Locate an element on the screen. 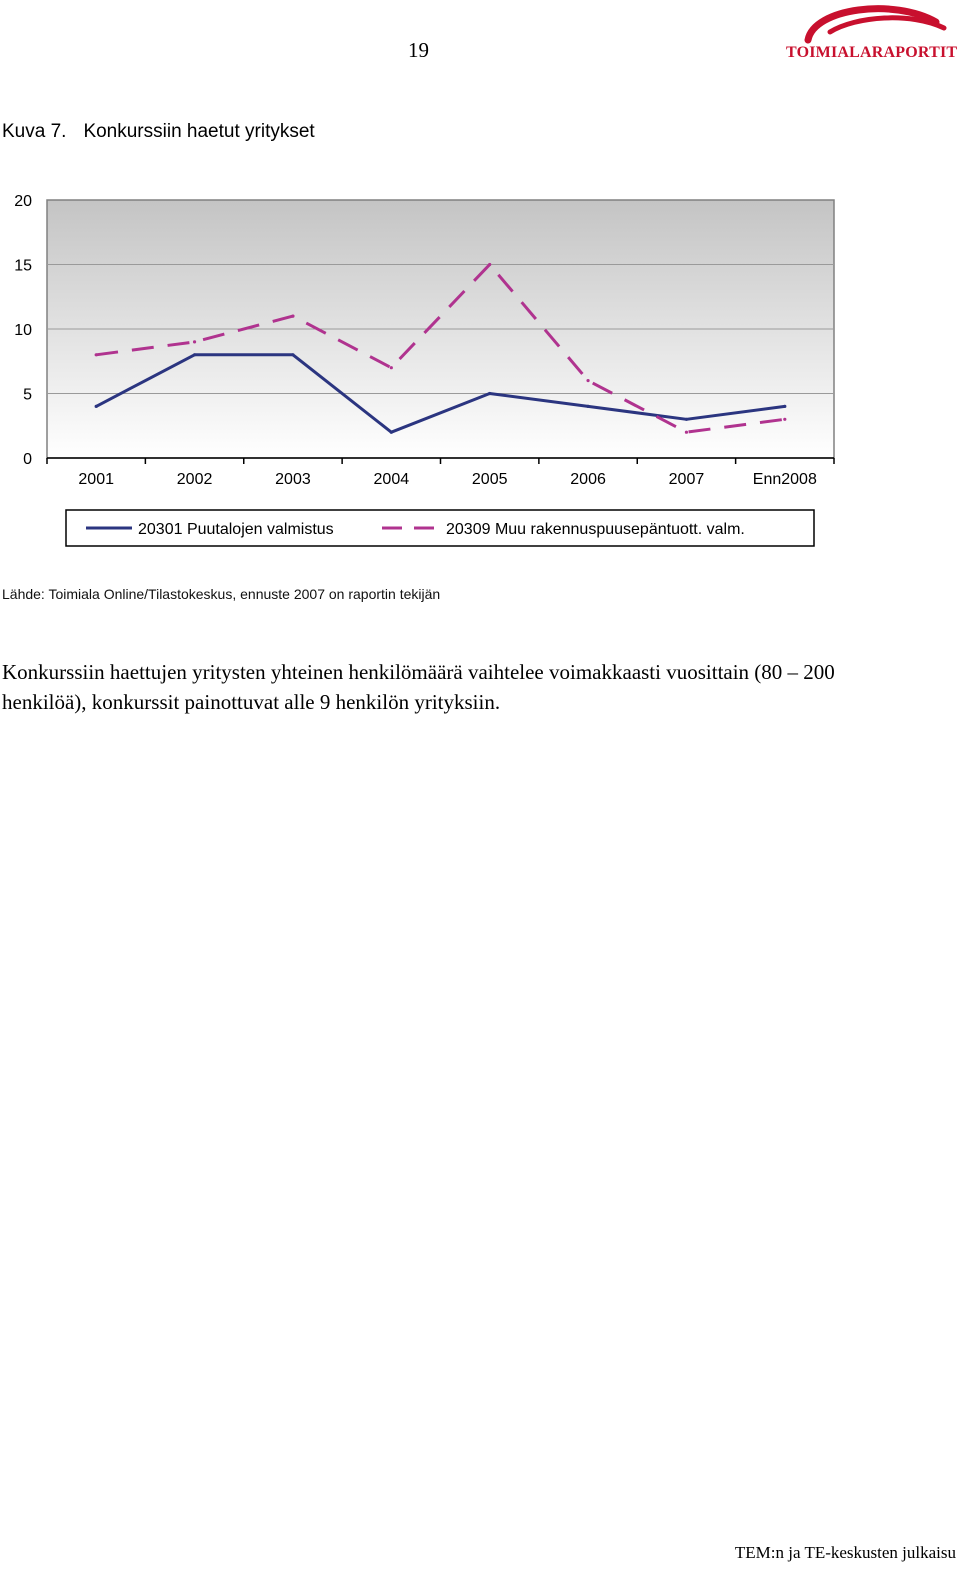 Image resolution: width=960 pixels, height=1570 pixels. x-tick-label: 2007 is located at coordinates (687, 479).